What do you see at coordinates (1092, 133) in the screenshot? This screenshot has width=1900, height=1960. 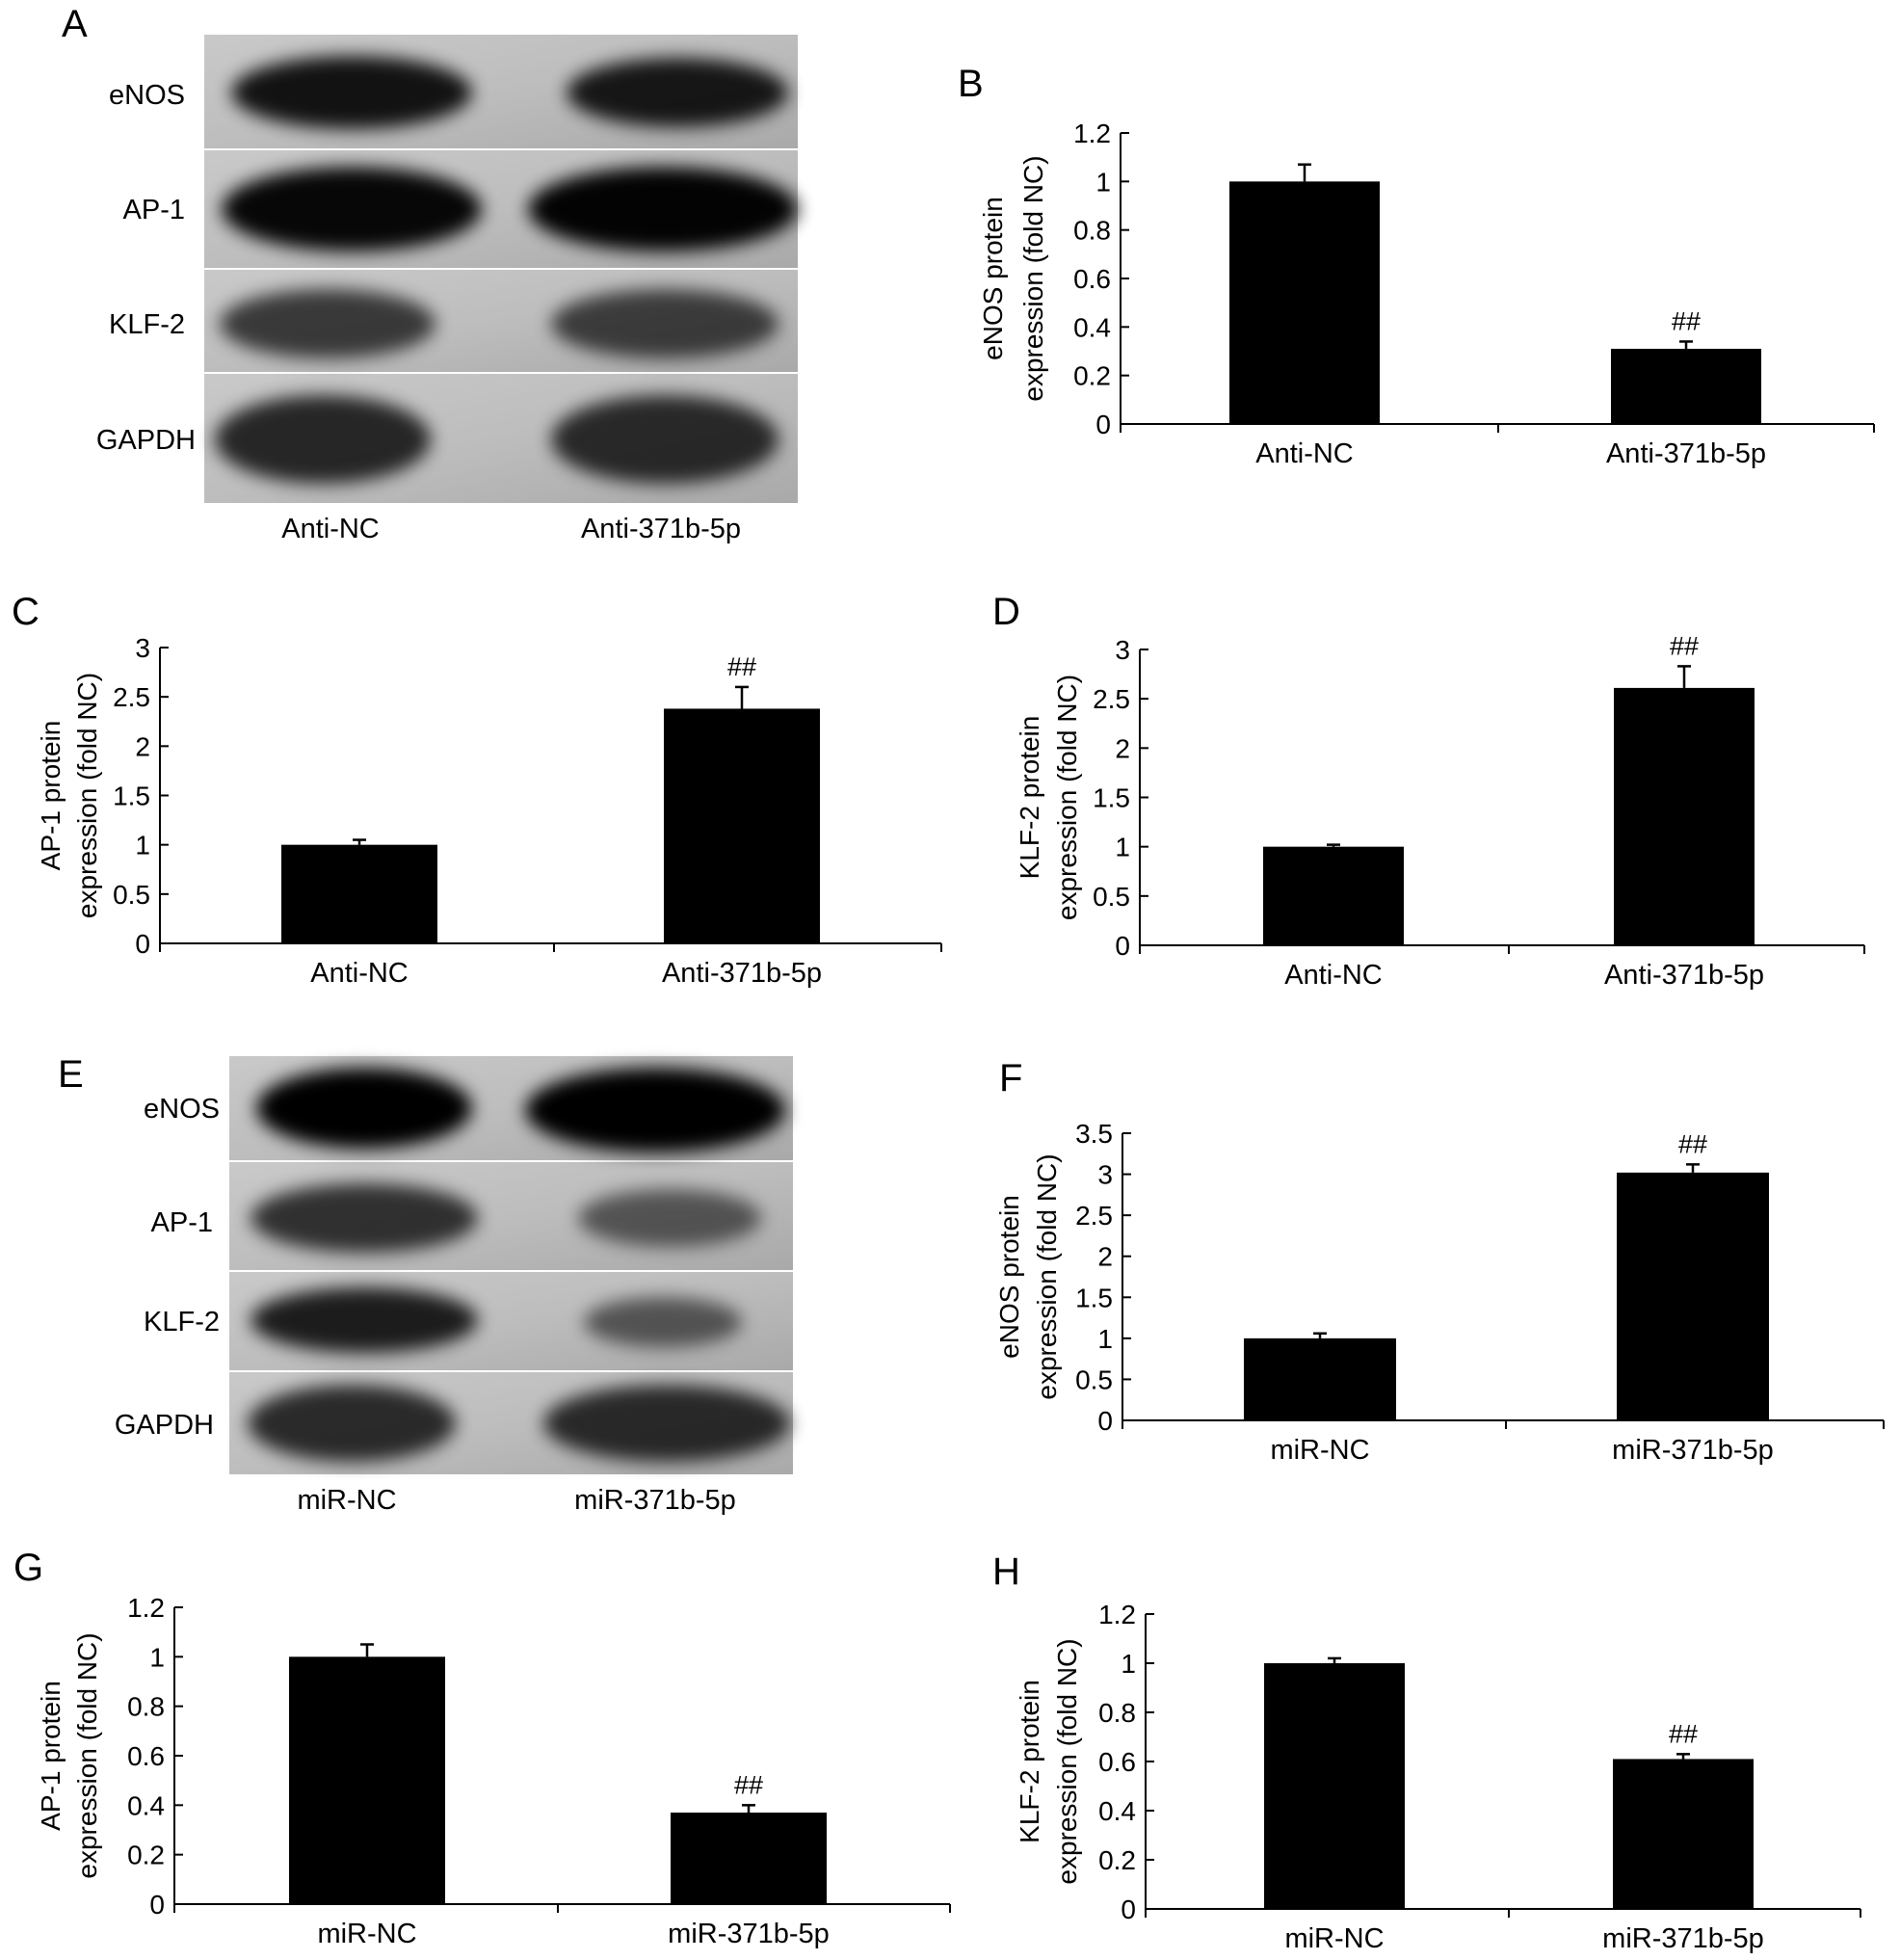 I see `y-tick-label-b-6: 1.2` at bounding box center [1092, 133].